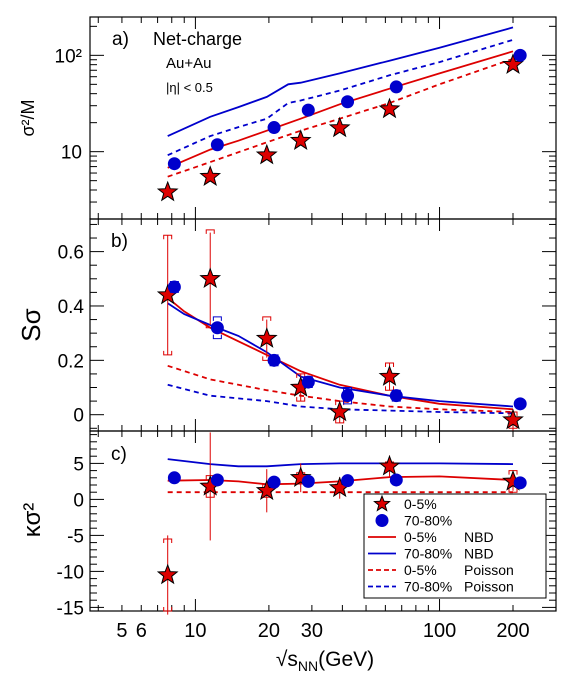 This screenshot has height=694, width=567. I want to click on y-tick-label: -15, so click(70, 608).